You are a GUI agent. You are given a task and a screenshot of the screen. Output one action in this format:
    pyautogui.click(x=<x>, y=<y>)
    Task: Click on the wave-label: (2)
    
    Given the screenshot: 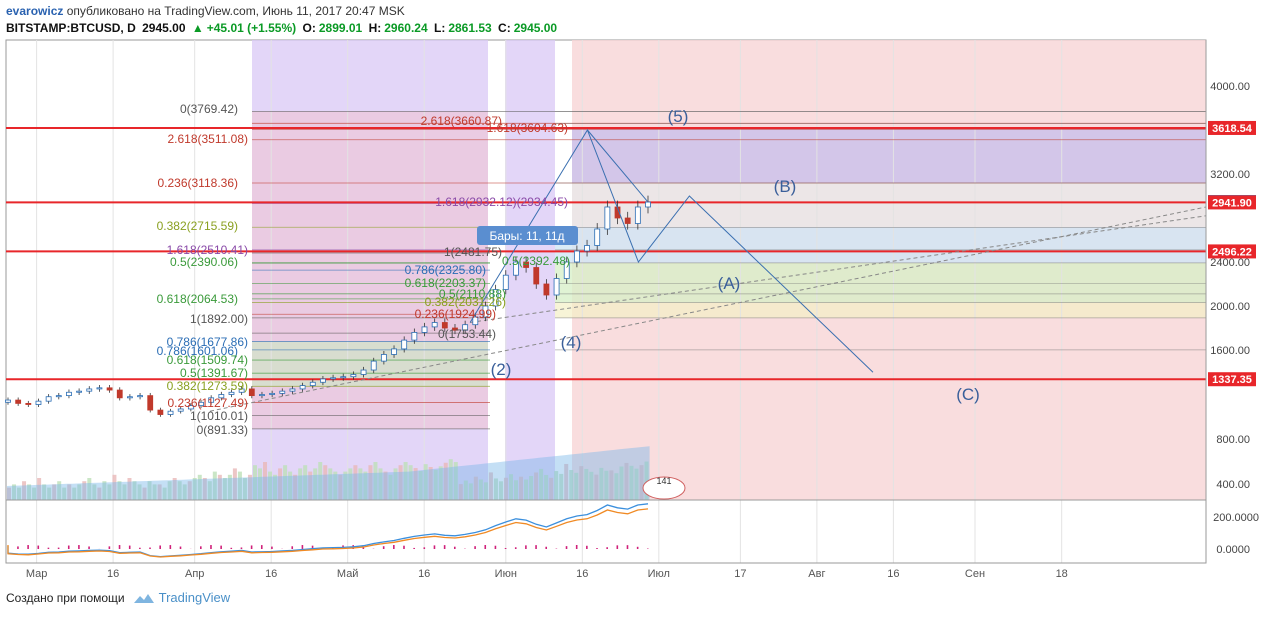 What is the action you would take?
    pyautogui.click(x=501, y=369)
    